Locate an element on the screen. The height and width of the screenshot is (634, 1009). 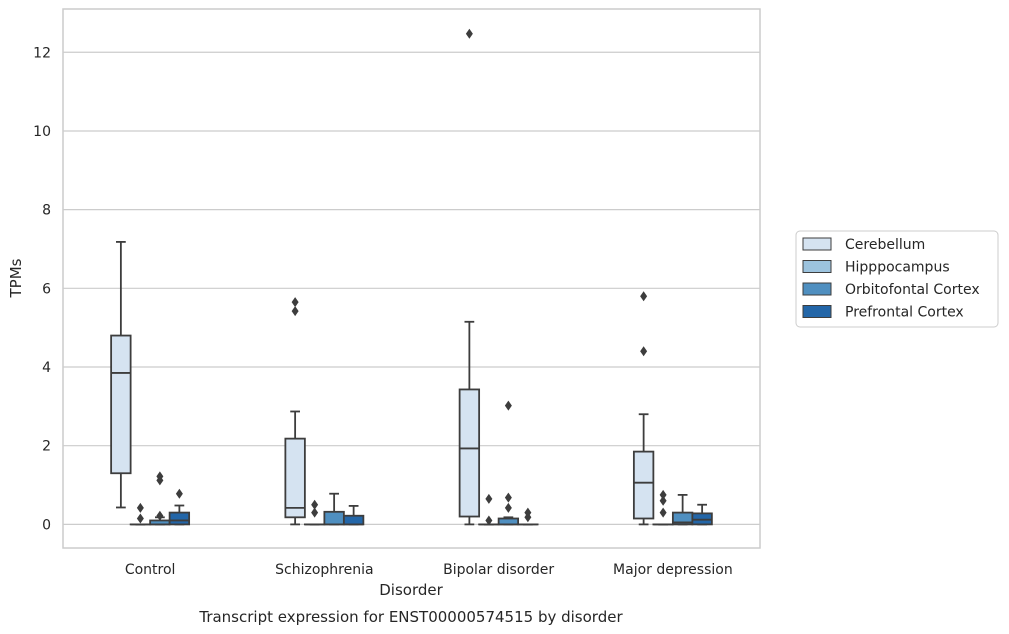
legend-label: Hipppocampus is located at coordinates (897, 268).